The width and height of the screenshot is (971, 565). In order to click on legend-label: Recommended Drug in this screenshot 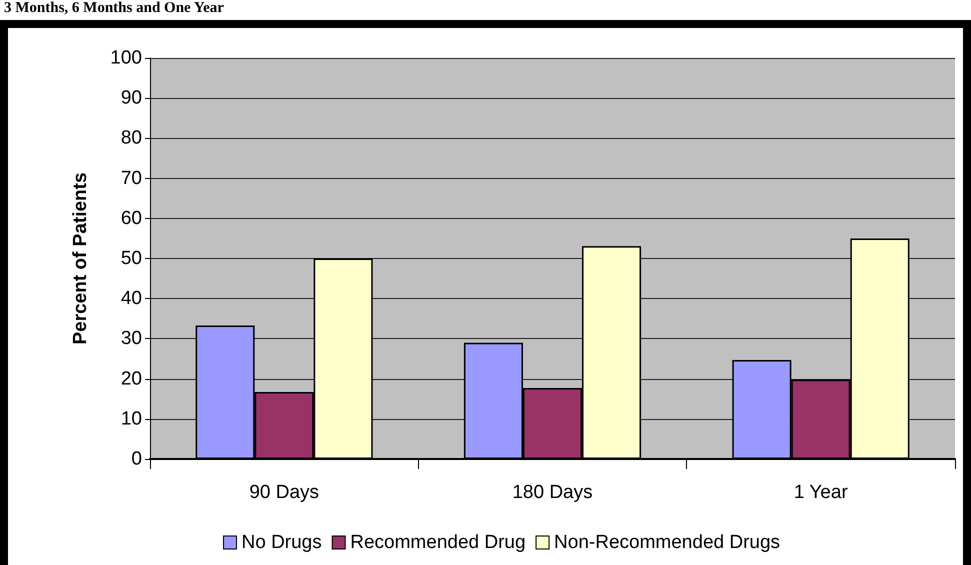, I will do `click(438, 542)`.